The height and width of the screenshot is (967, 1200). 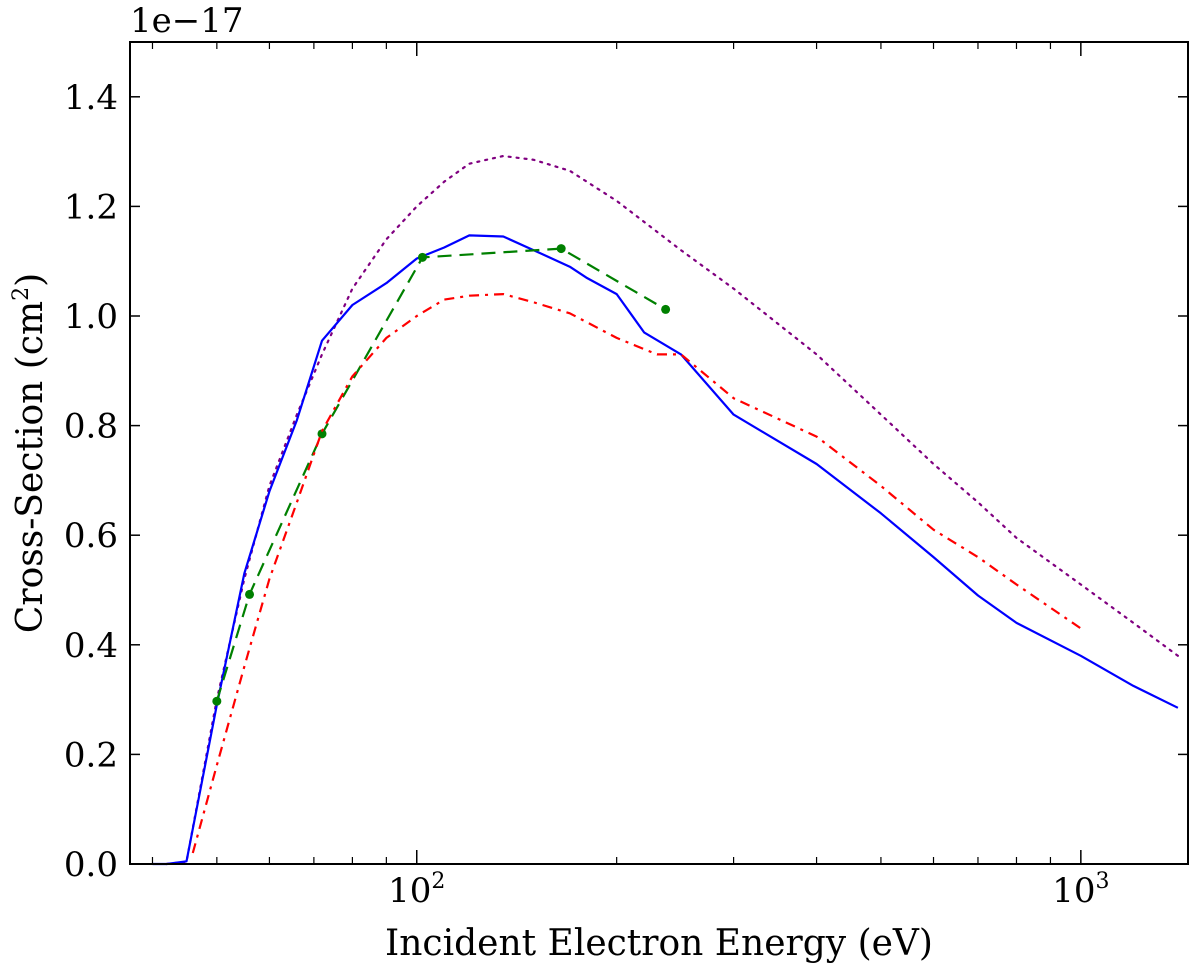 I want to click on y-axis-label-end: ), so click(x=30, y=280).